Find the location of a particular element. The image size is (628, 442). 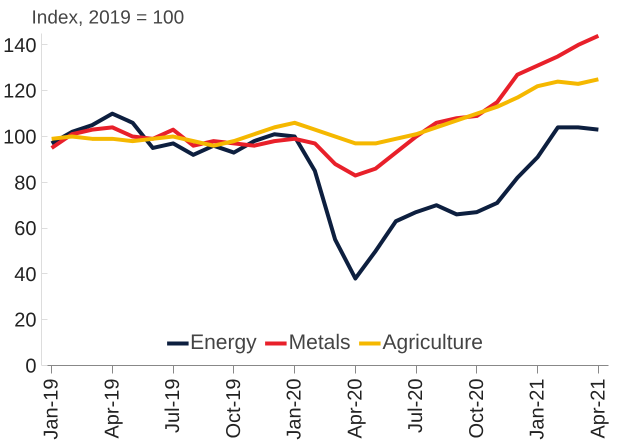

x-tick-label: Jan-21 is located at coordinates (537, 409).